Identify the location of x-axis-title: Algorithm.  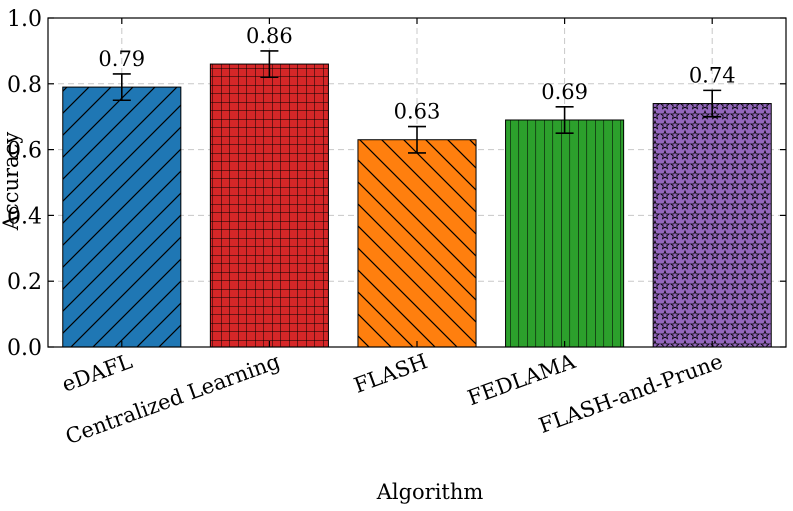
(430, 492).